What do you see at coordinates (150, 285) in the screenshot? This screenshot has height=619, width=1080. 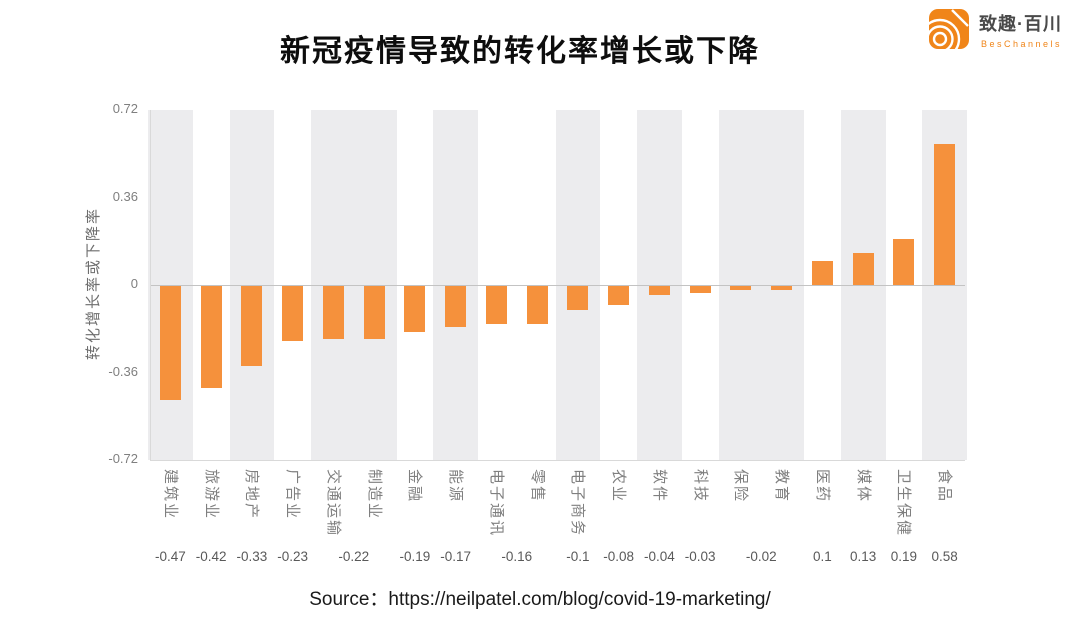 I see `y-axis-line` at bounding box center [150, 285].